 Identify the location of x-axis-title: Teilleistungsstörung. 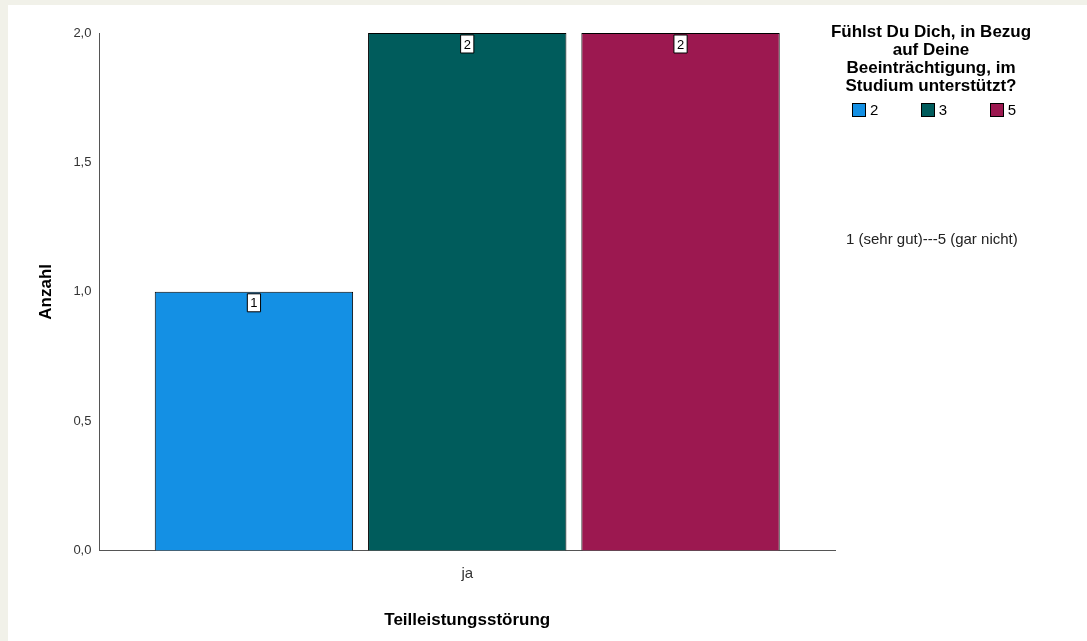
(467, 620).